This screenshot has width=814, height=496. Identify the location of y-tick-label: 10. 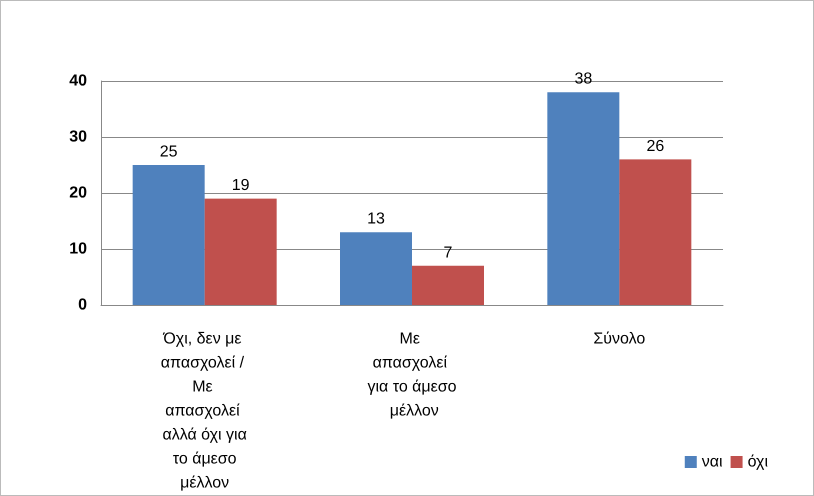
(78, 249).